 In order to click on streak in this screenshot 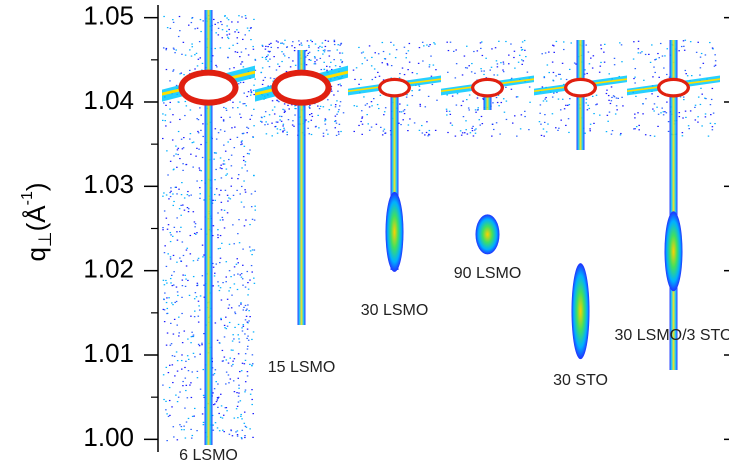, I will do `click(301, 187)`.